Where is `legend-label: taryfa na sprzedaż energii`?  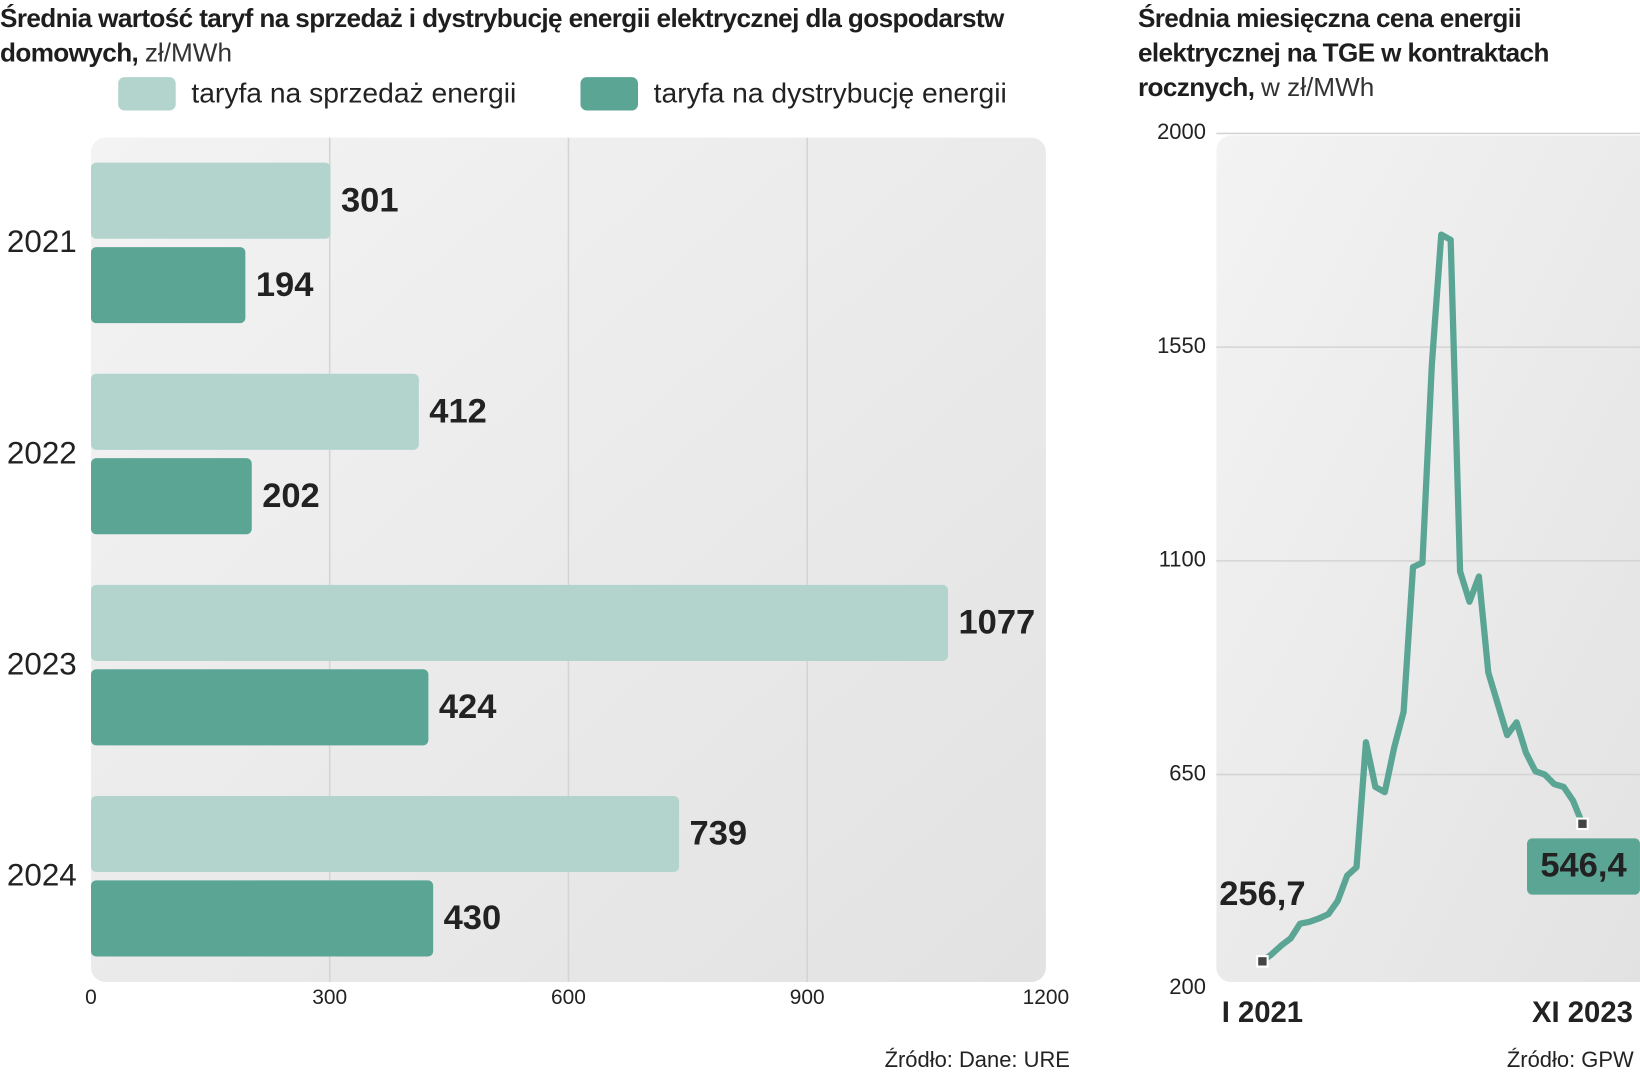
legend-label: taryfa na sprzedaż energii is located at coordinates (353, 92).